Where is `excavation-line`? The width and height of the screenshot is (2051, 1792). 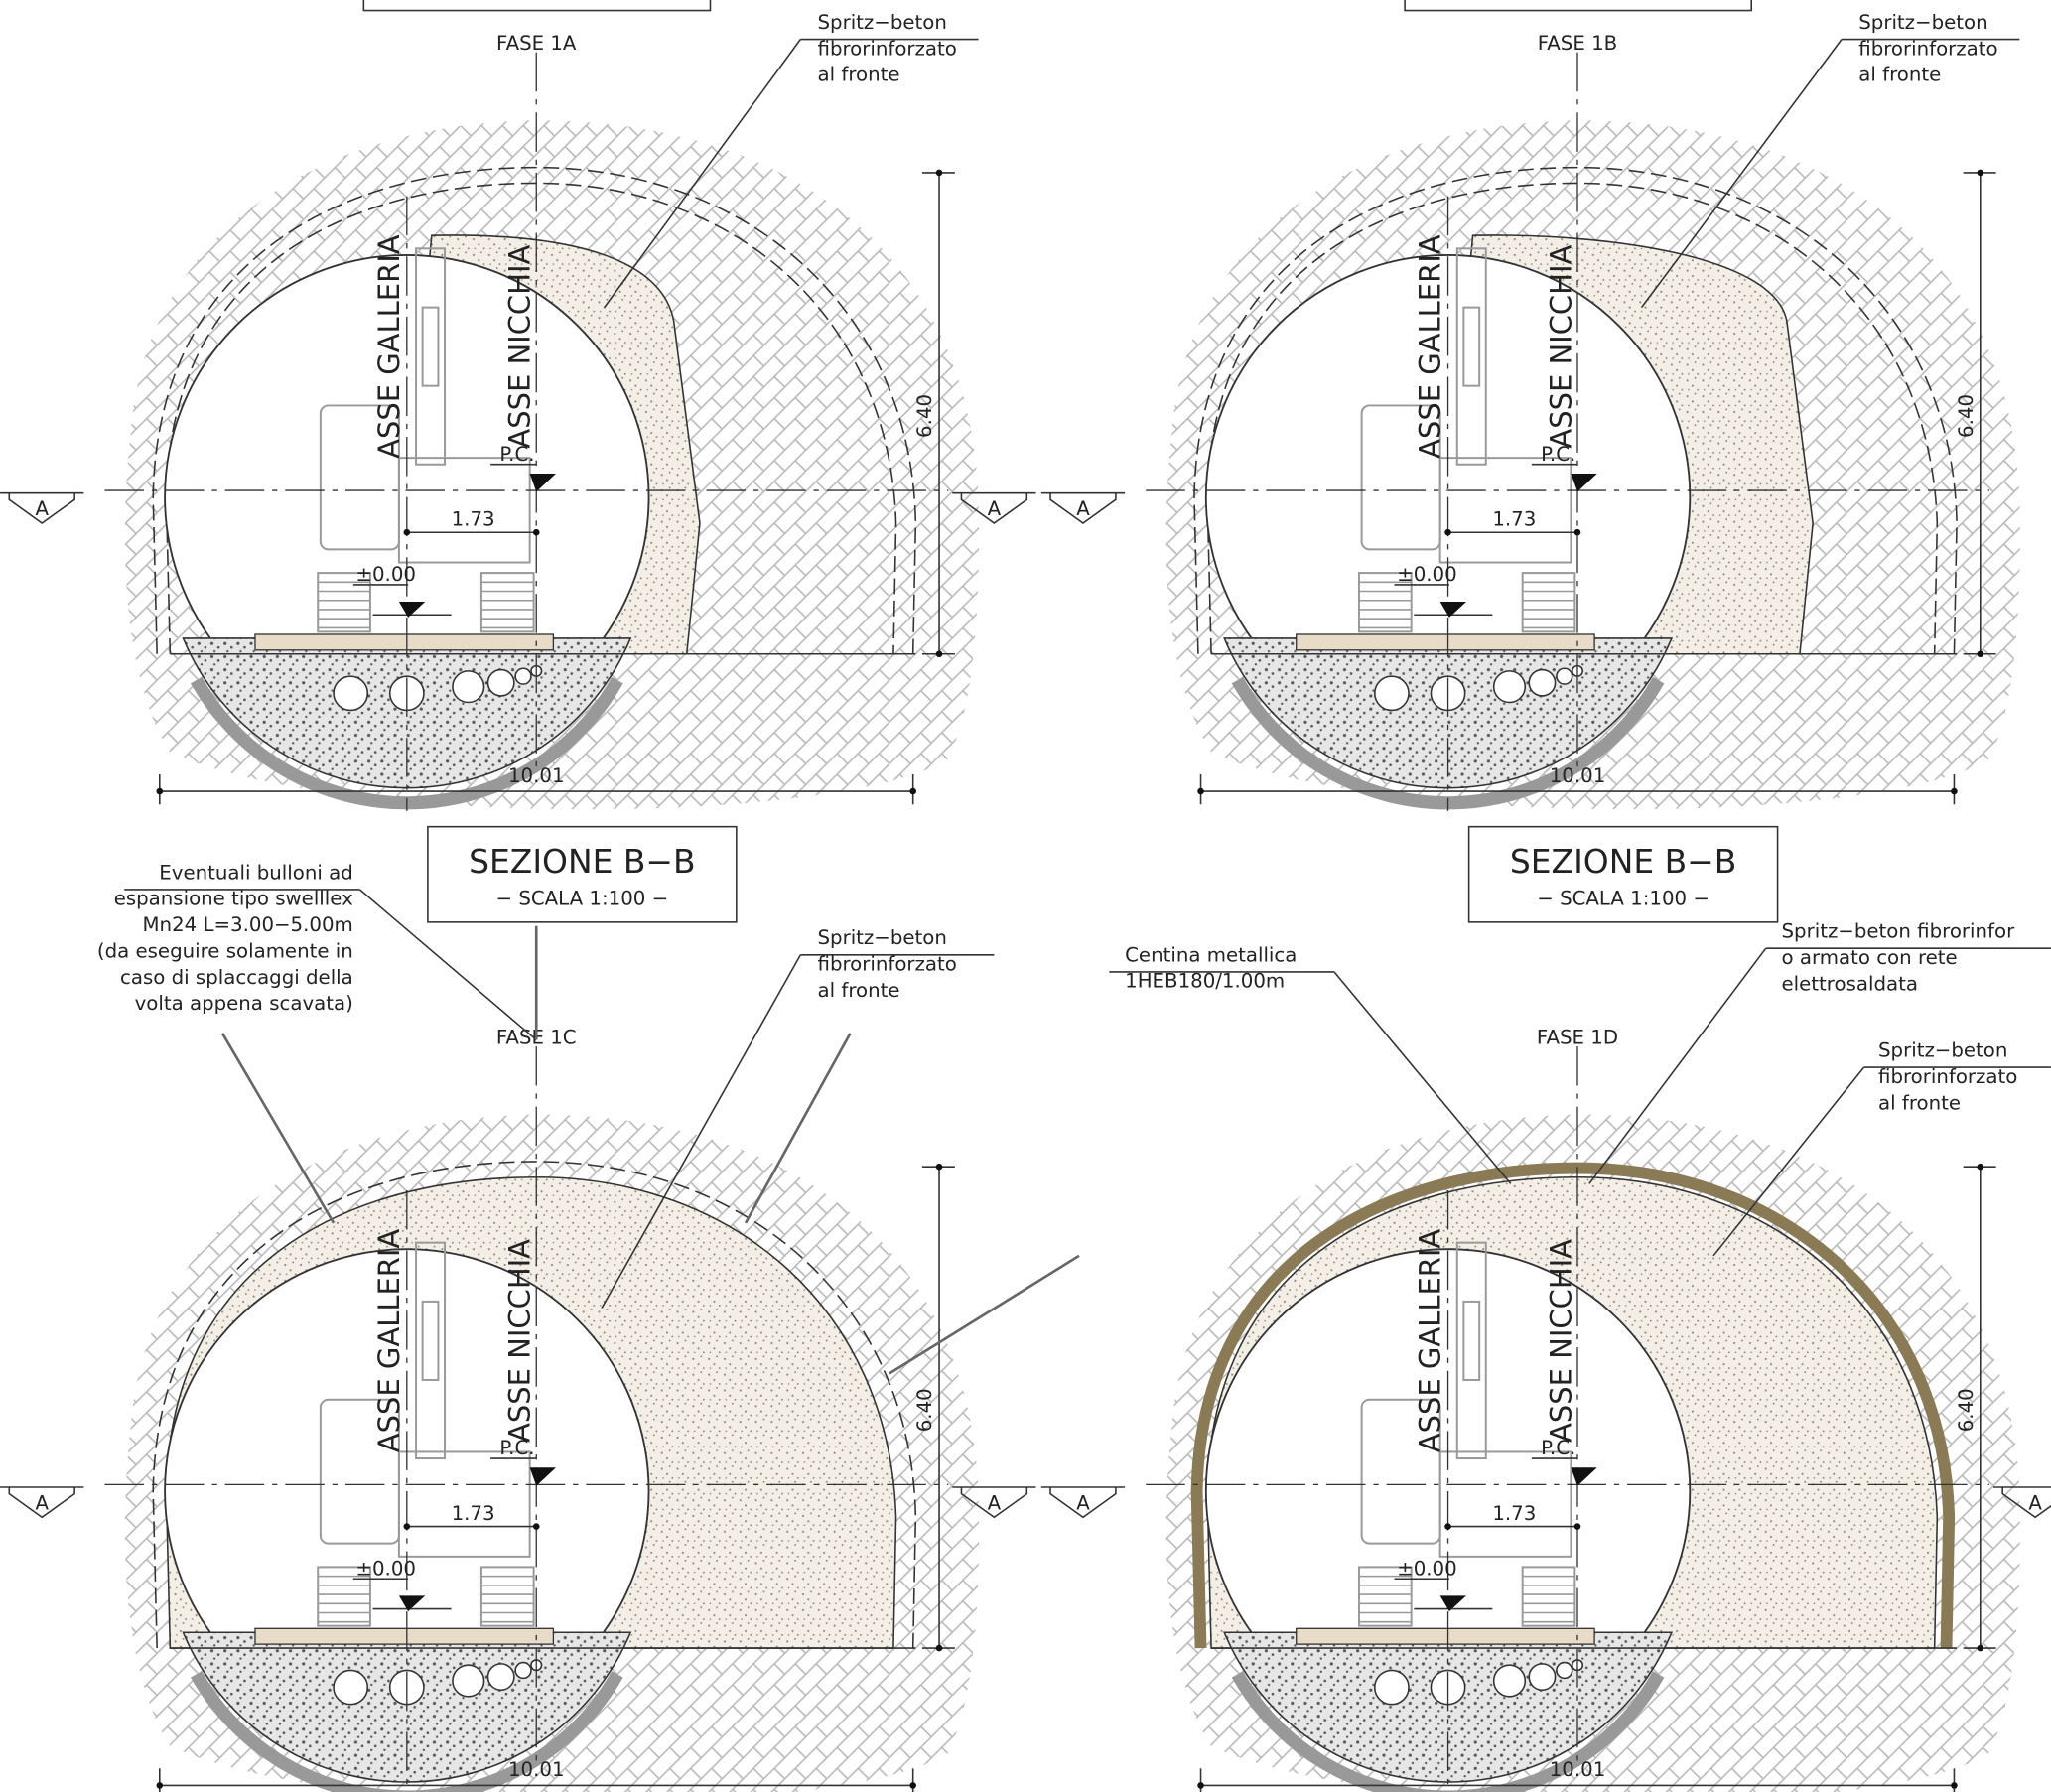
excavation-line is located at coordinates (534, 410).